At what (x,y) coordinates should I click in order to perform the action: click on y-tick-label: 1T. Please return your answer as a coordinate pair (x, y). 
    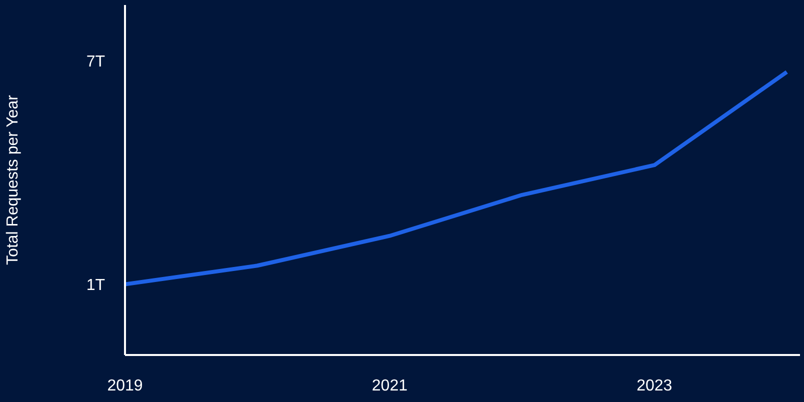
    Looking at the image, I should click on (96, 285).